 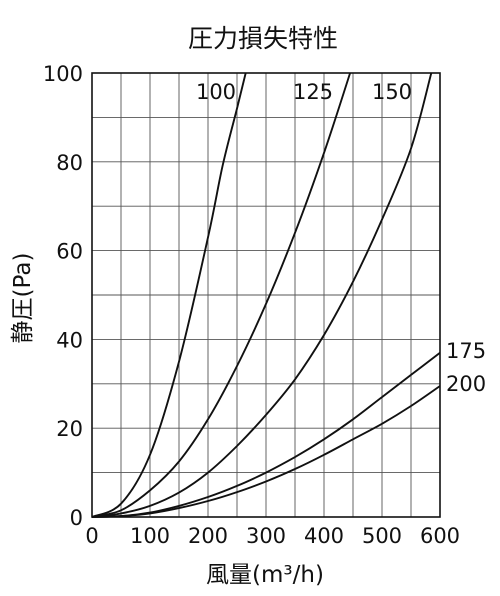 What do you see at coordinates (263, 38) in the screenshot?
I see `chart-title: 圧力損失特性` at bounding box center [263, 38].